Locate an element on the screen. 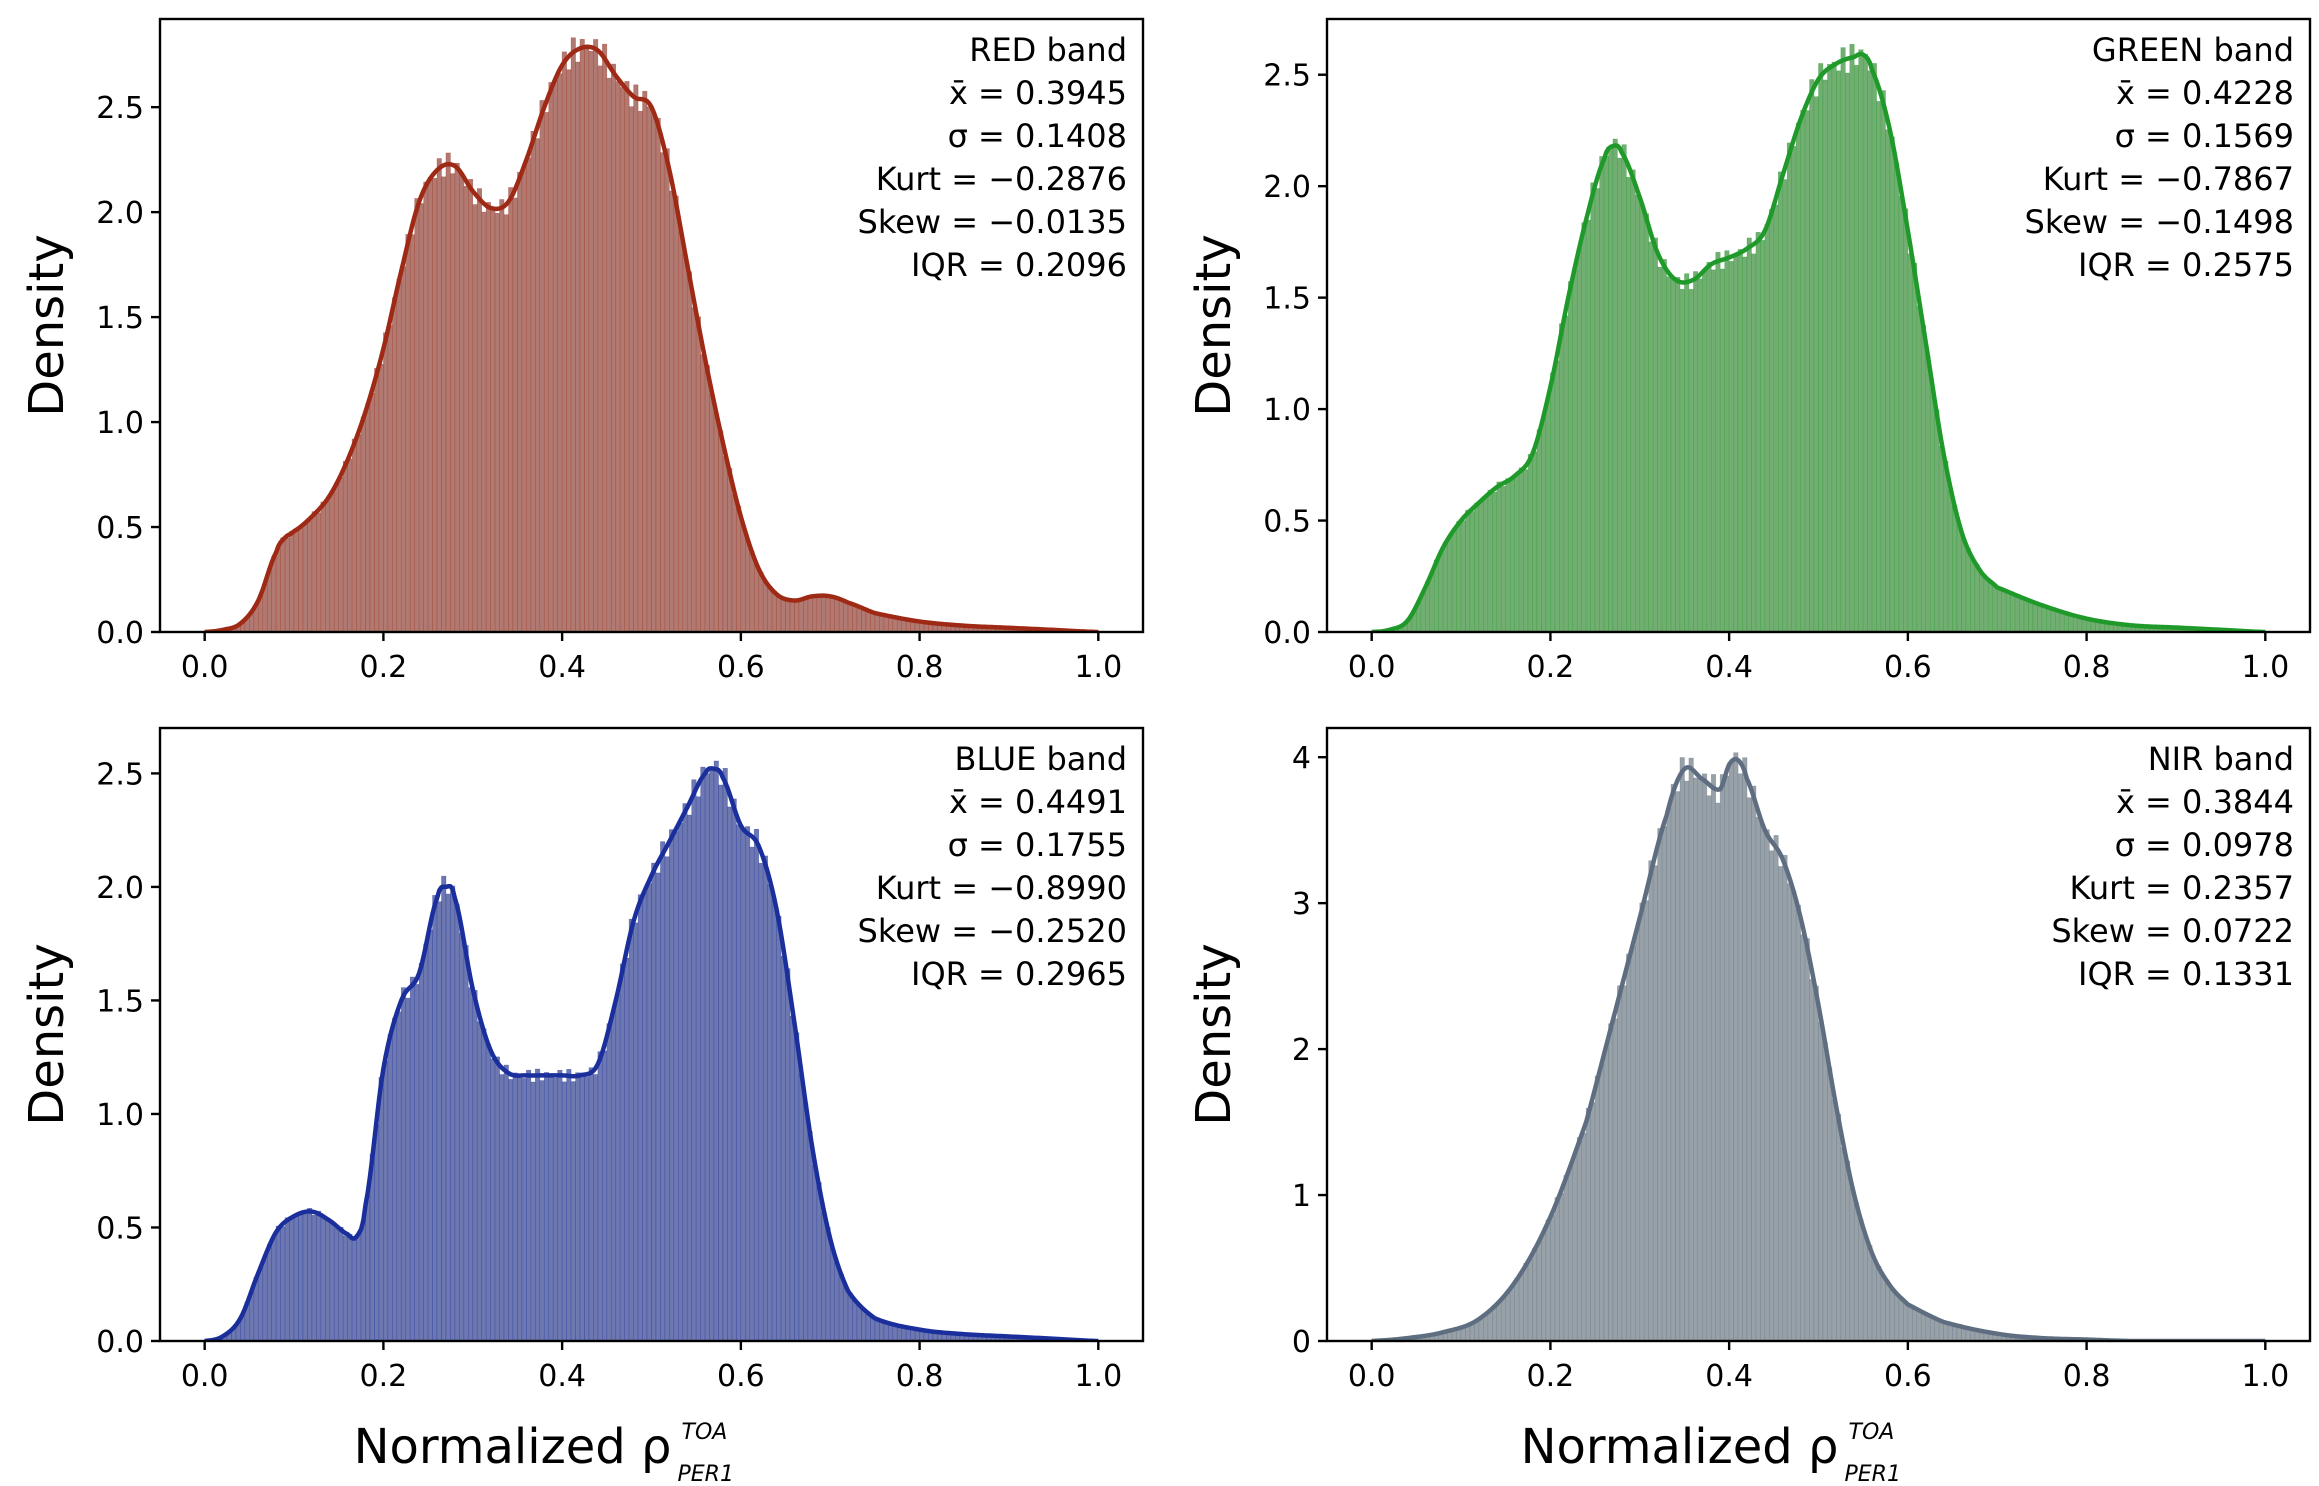 This screenshot has height=1486, width=2319. kde-line is located at coordinates (651, 1053).